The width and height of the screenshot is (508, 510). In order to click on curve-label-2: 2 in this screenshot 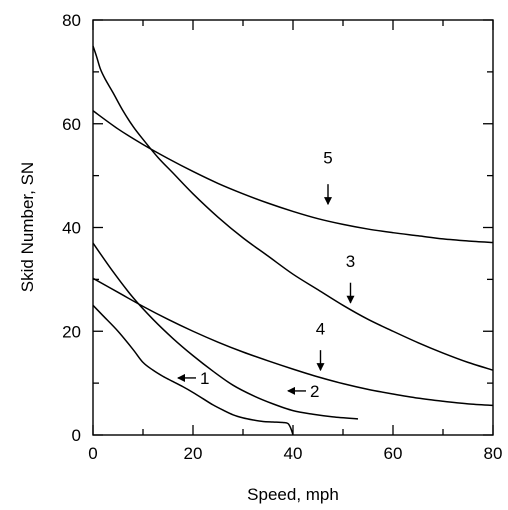, I will do `click(314, 391)`.